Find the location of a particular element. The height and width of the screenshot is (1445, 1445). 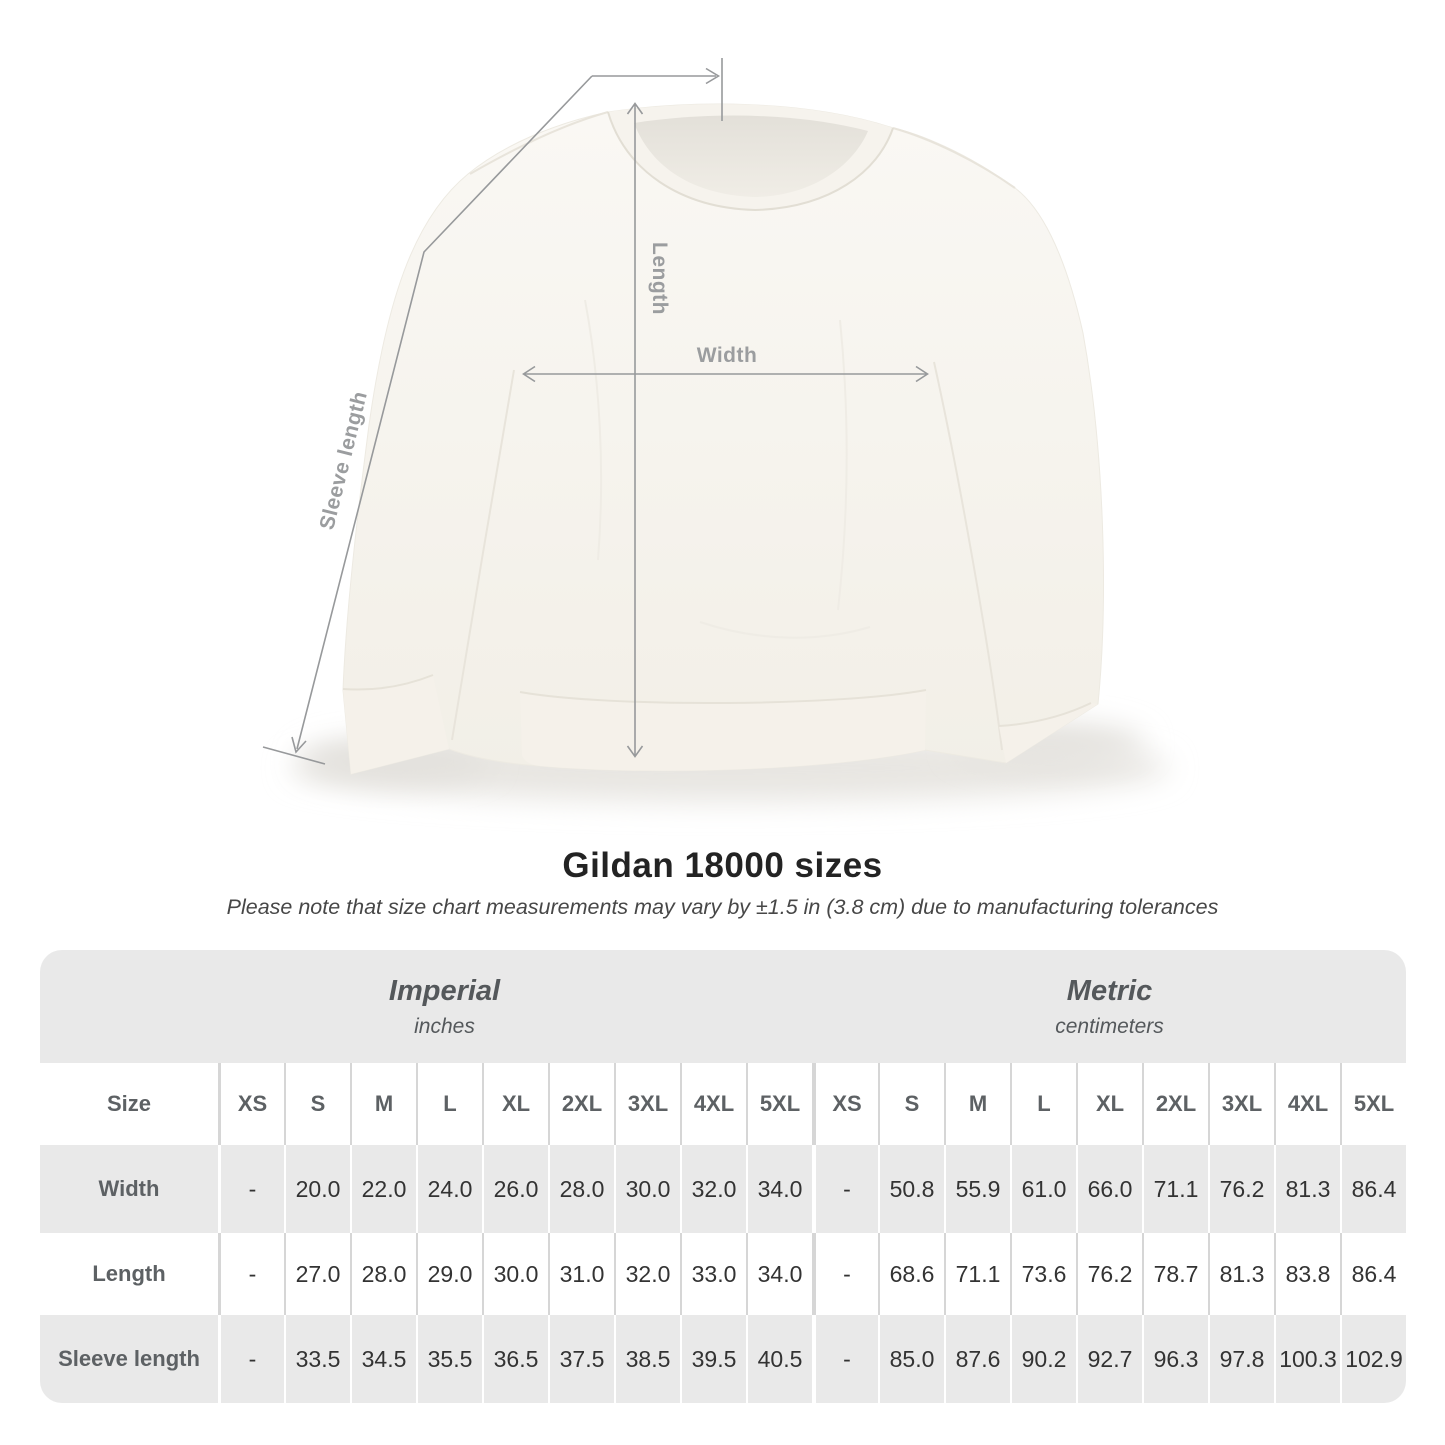

imperial-label: Imperial is located at coordinates (444, 990).